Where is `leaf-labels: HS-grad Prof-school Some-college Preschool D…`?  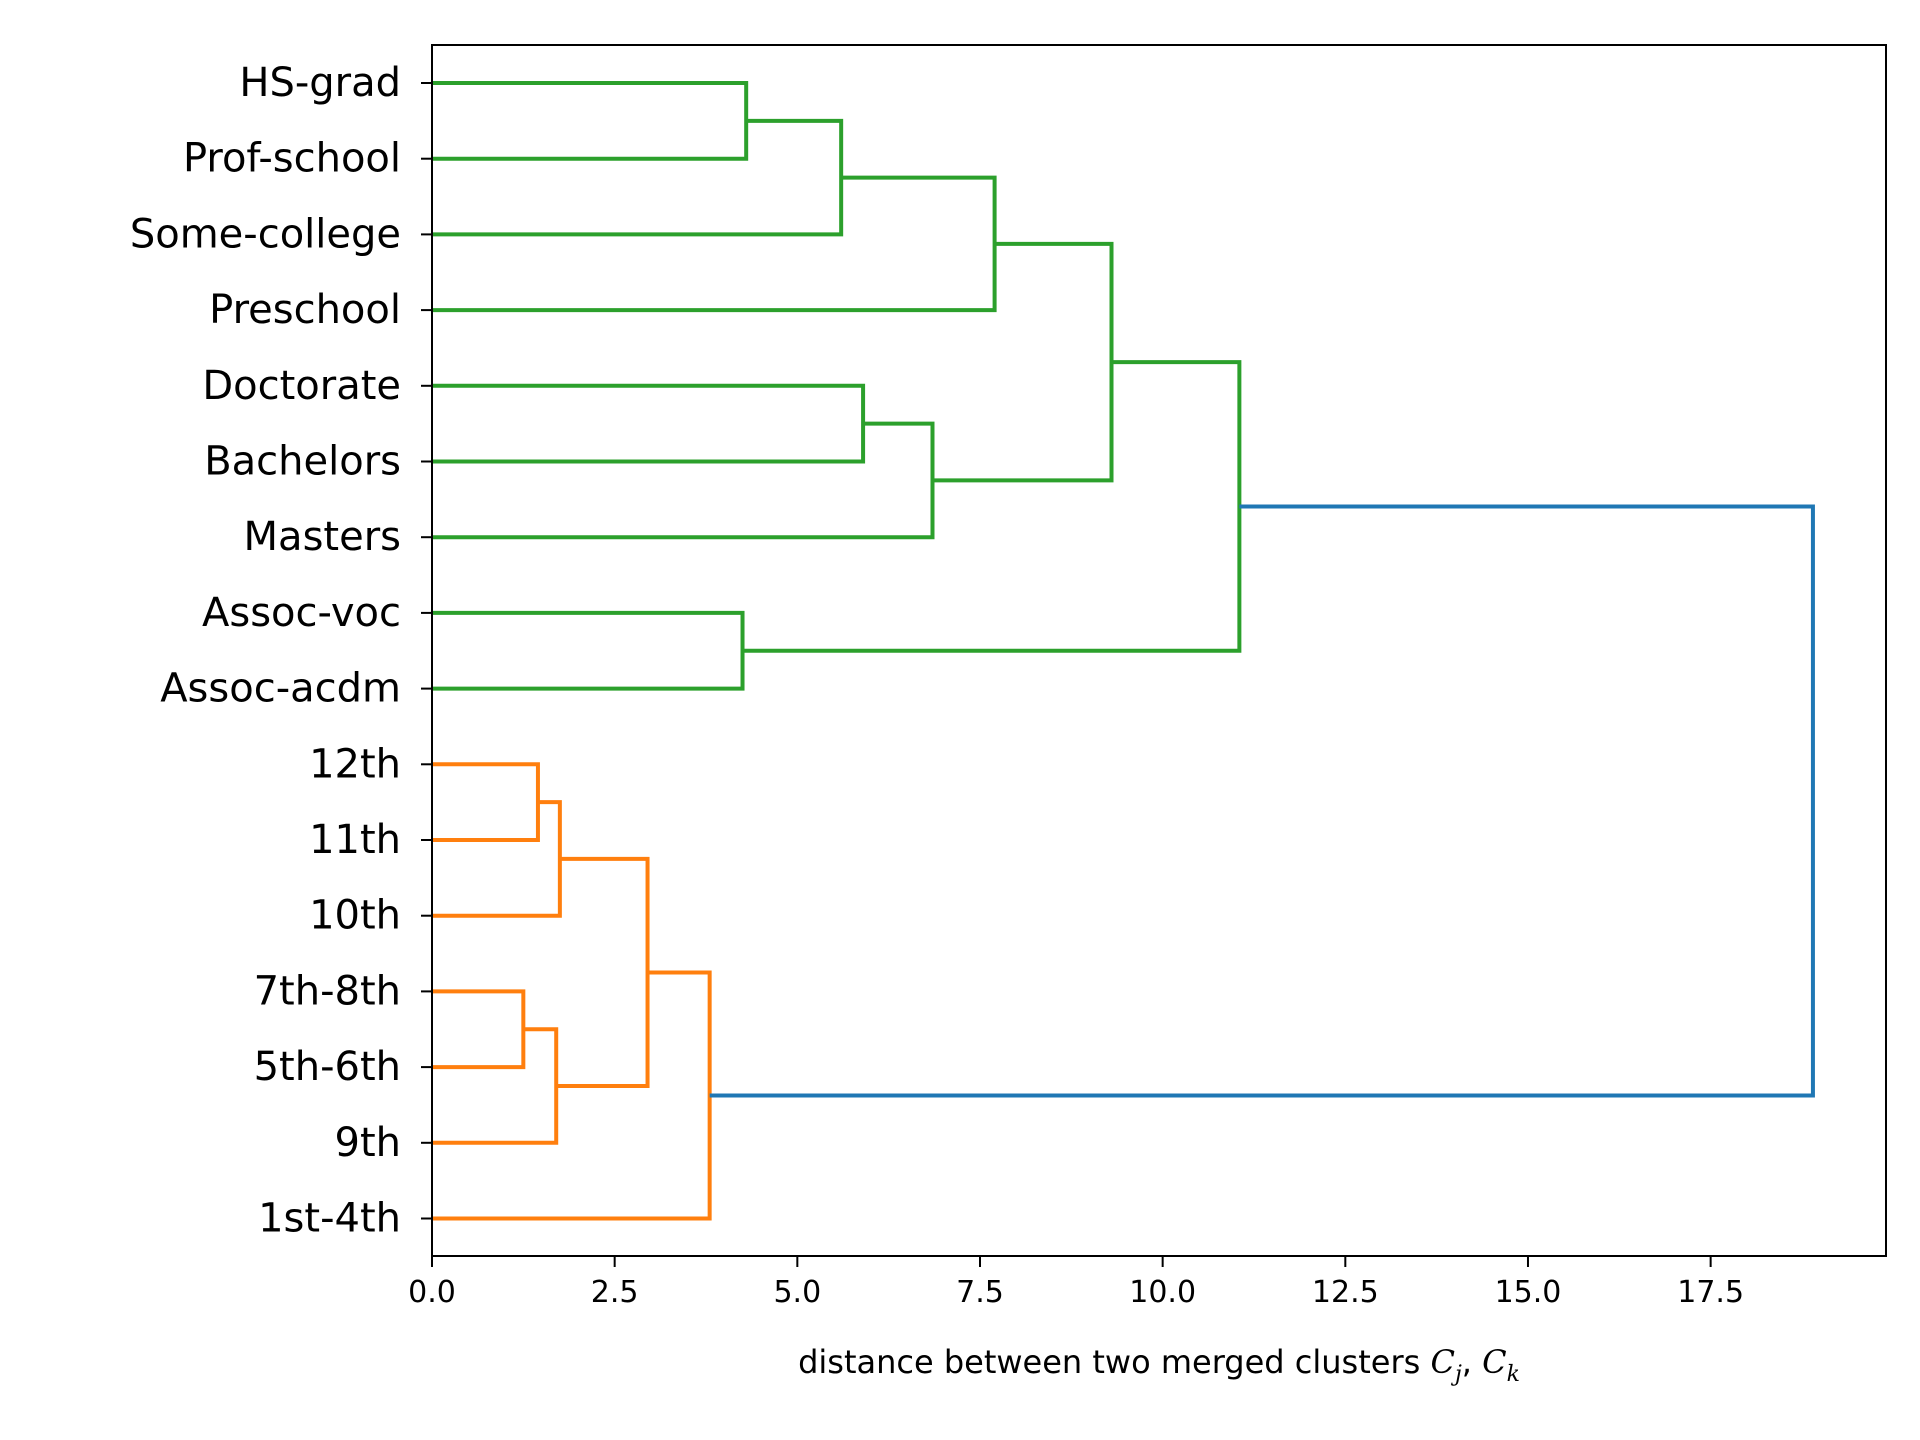
leaf-labels: HS-grad Prof-school Some-college Preschool D… is located at coordinates (265, 651).